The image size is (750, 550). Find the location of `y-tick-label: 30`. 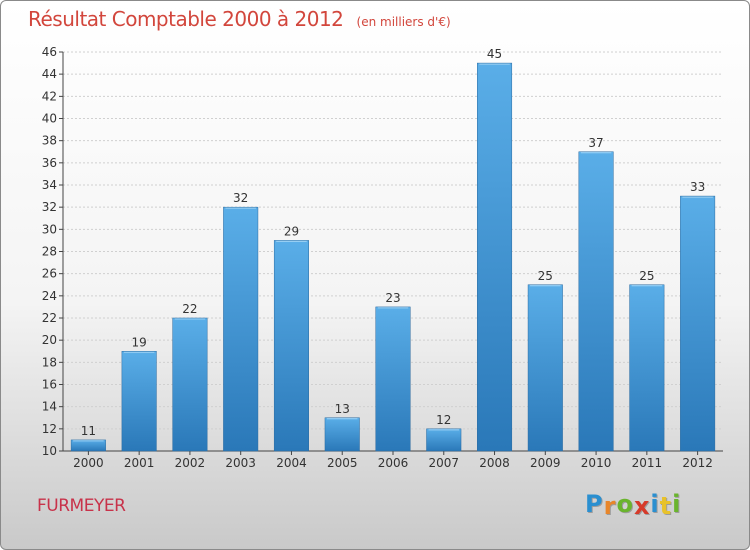

y-tick-label: 30 is located at coordinates (49, 229).